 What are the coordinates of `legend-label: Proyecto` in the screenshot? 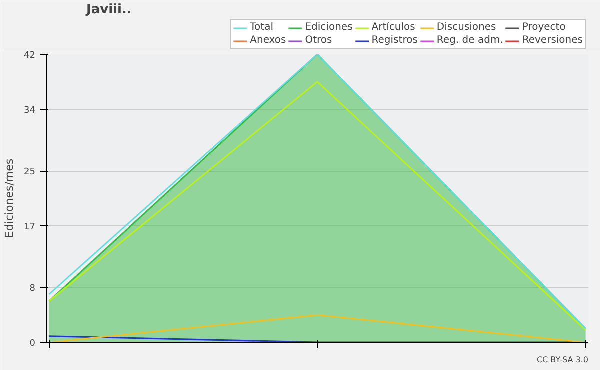 It's located at (544, 27).